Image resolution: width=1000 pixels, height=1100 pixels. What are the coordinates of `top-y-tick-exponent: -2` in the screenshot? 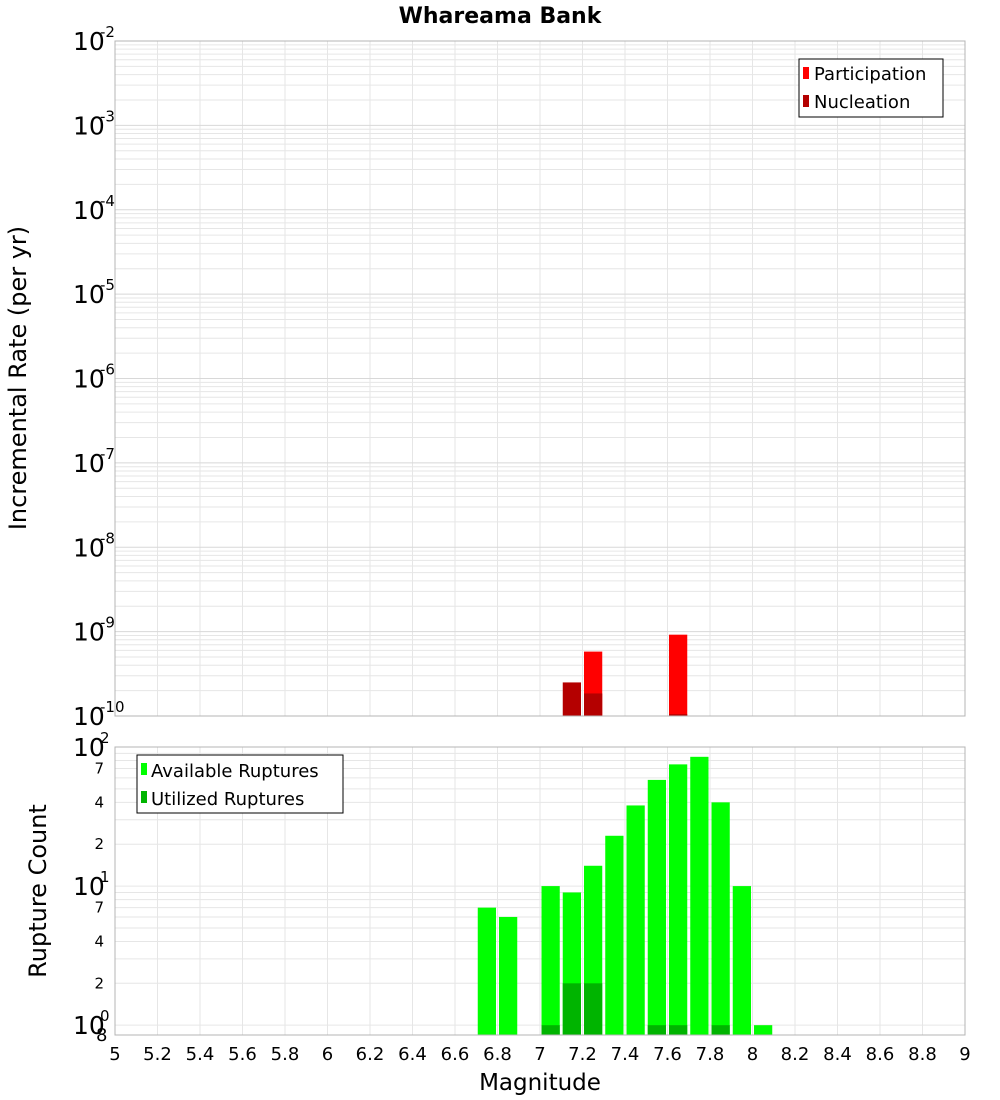 It's located at (107, 32).